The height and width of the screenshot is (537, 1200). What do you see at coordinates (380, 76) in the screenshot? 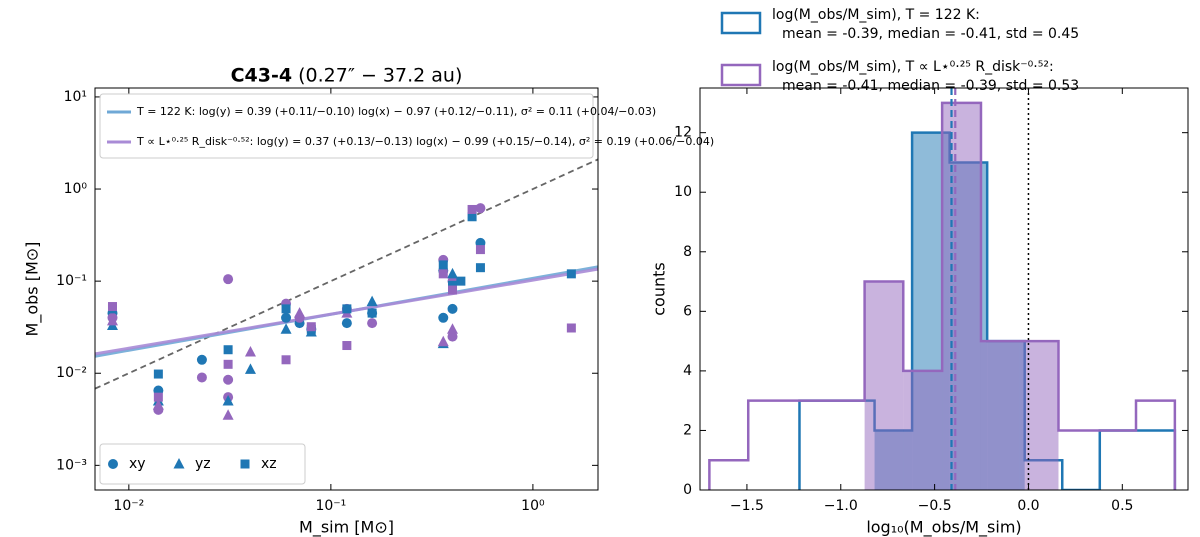
I see `chart-subtitle: (0.27″ − 37.2 au)` at bounding box center [380, 76].